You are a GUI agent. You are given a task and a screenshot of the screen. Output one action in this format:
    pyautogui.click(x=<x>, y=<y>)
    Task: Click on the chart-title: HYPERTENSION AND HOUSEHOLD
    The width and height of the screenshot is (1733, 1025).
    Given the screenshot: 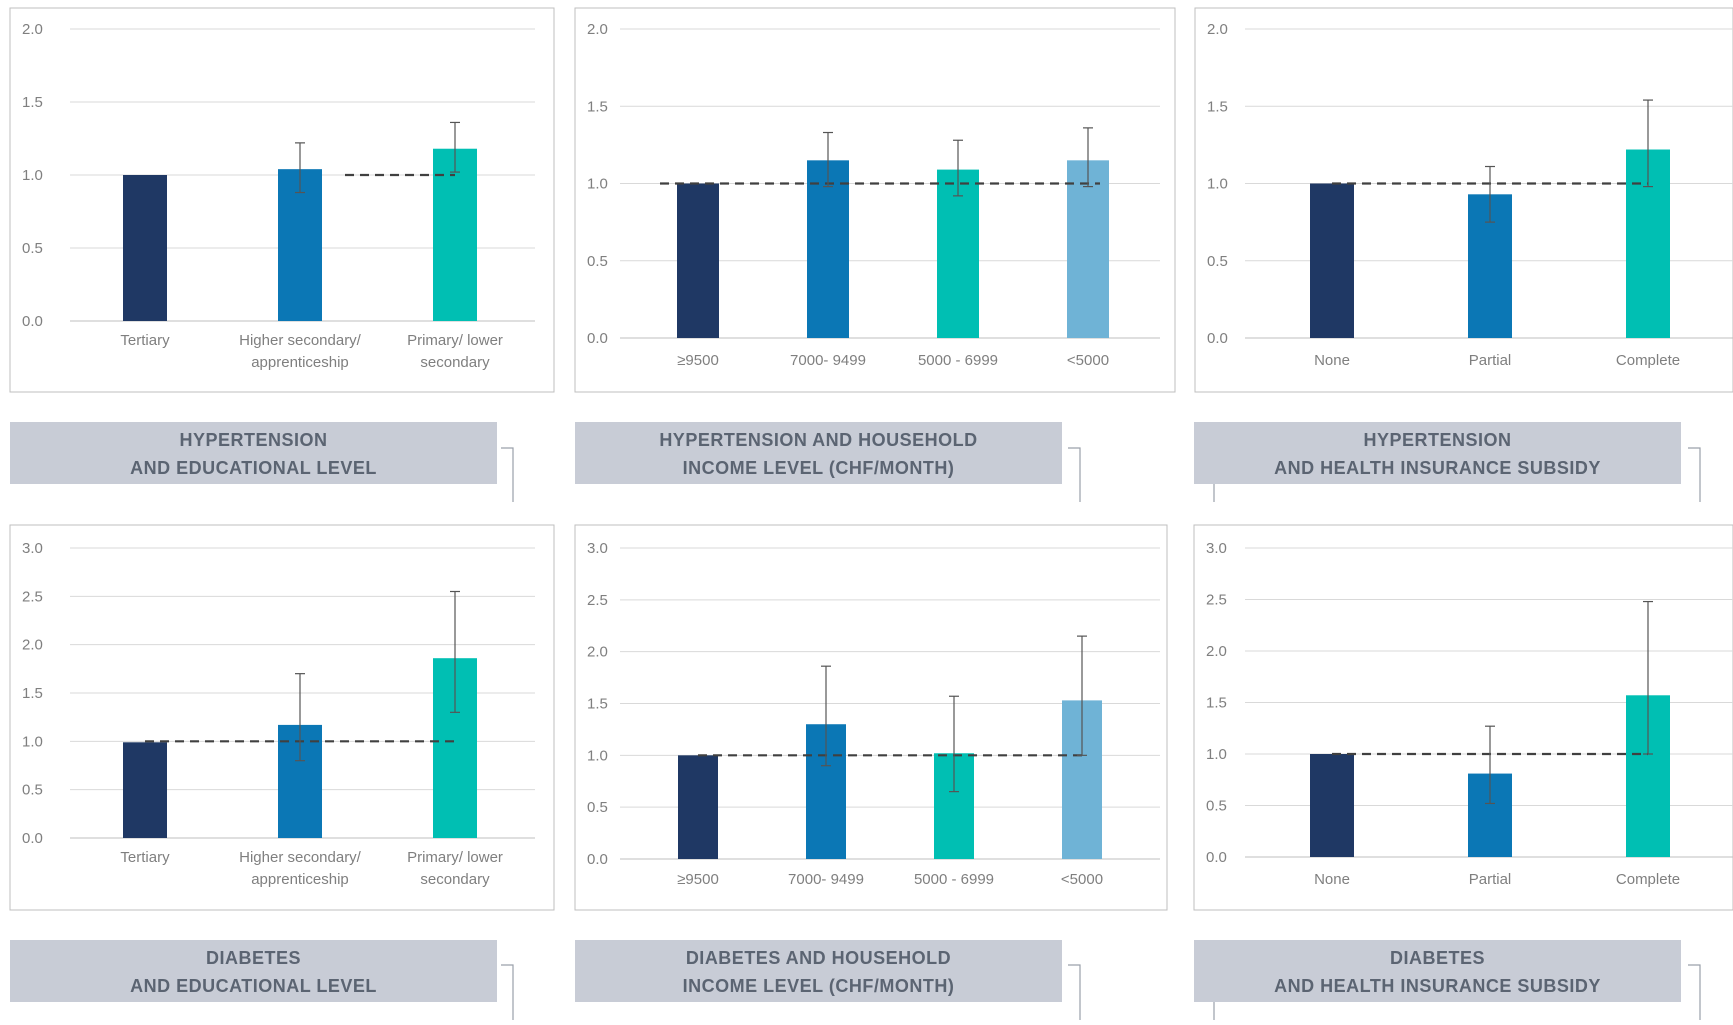 What is the action you would take?
    pyautogui.click(x=818, y=440)
    